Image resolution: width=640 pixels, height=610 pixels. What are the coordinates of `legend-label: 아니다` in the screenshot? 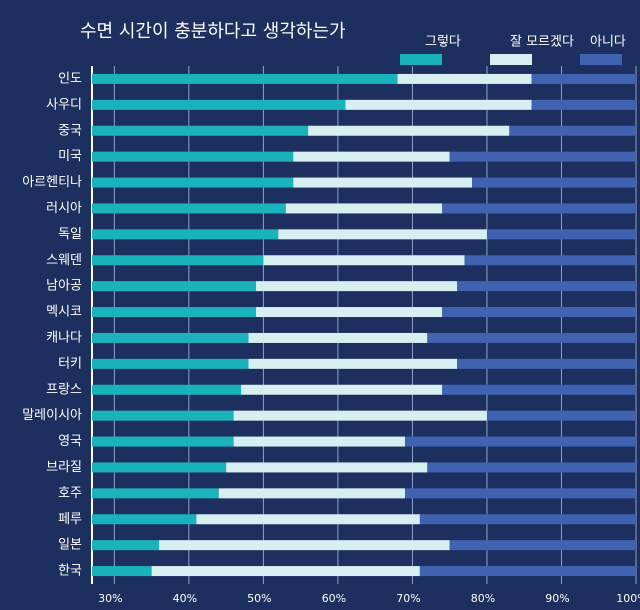 It's located at (608, 42).